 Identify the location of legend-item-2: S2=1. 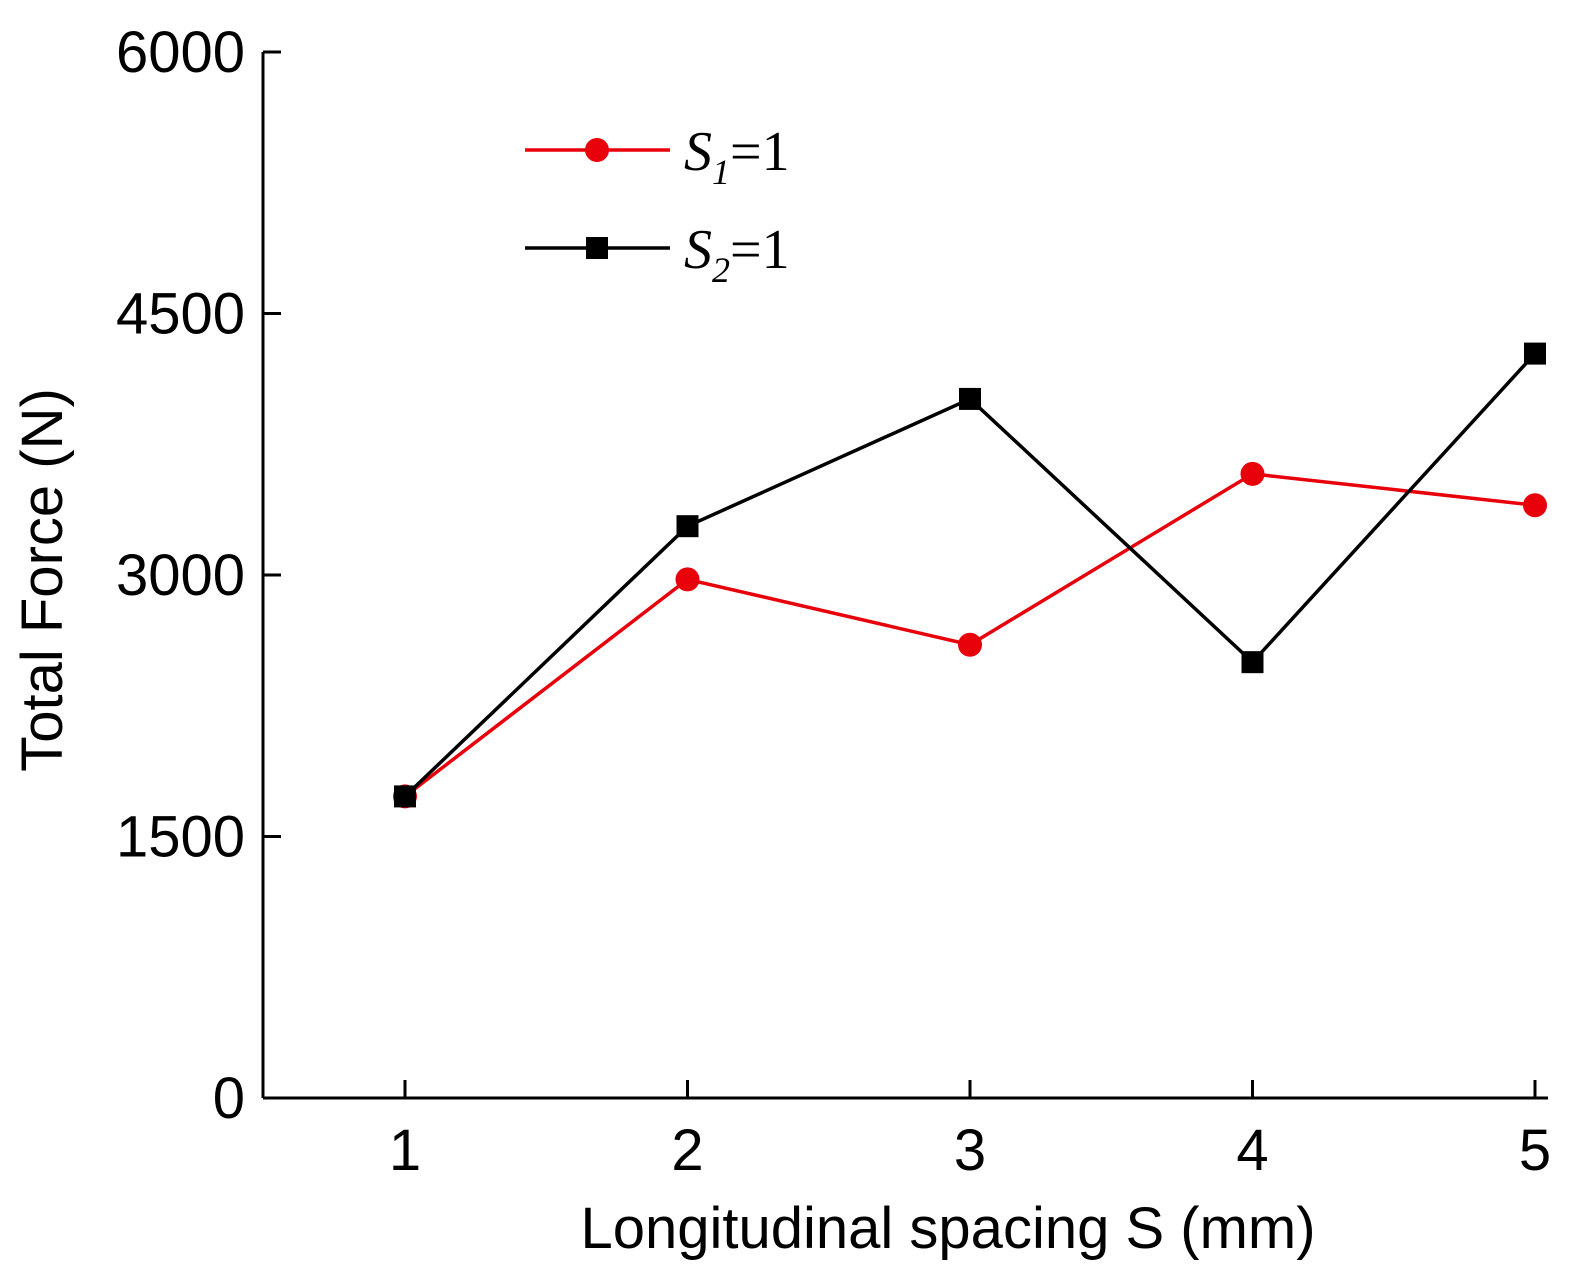
(657, 254).